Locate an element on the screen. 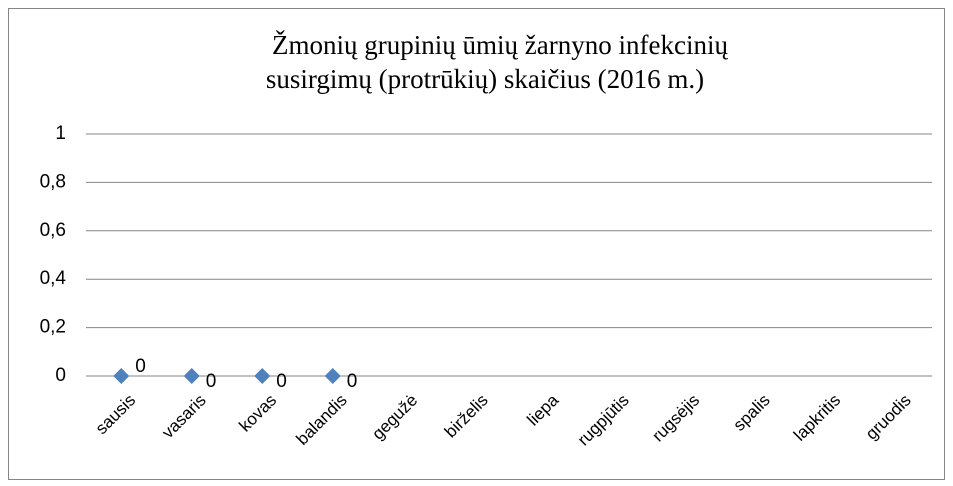 The height and width of the screenshot is (486, 953). y-tick-label: 0,6 is located at coordinates (53, 230).